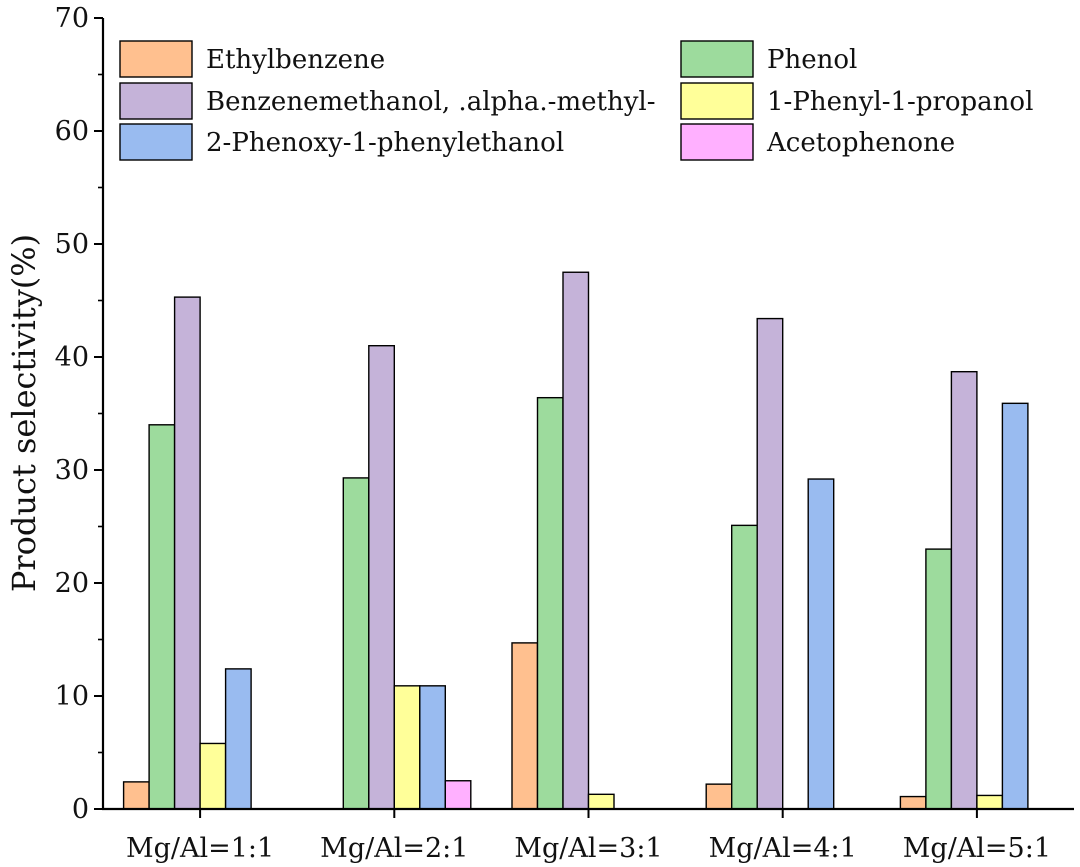 This screenshot has width=1080, height=867. What do you see at coordinates (24, 413) in the screenshot?
I see `y-axis-title: Product selectivity(%)` at bounding box center [24, 413].